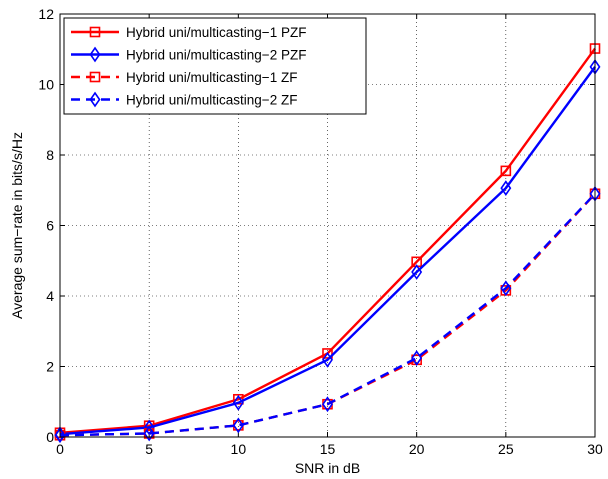  What do you see at coordinates (17, 225) in the screenshot?
I see `y-axis-label: Average sum−rate in bits/s/Hz` at bounding box center [17, 225].